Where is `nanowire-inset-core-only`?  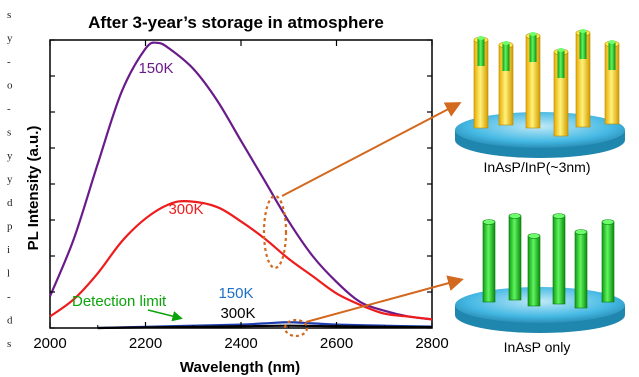
nanowire-inset-core-only is located at coordinates (540, 273).